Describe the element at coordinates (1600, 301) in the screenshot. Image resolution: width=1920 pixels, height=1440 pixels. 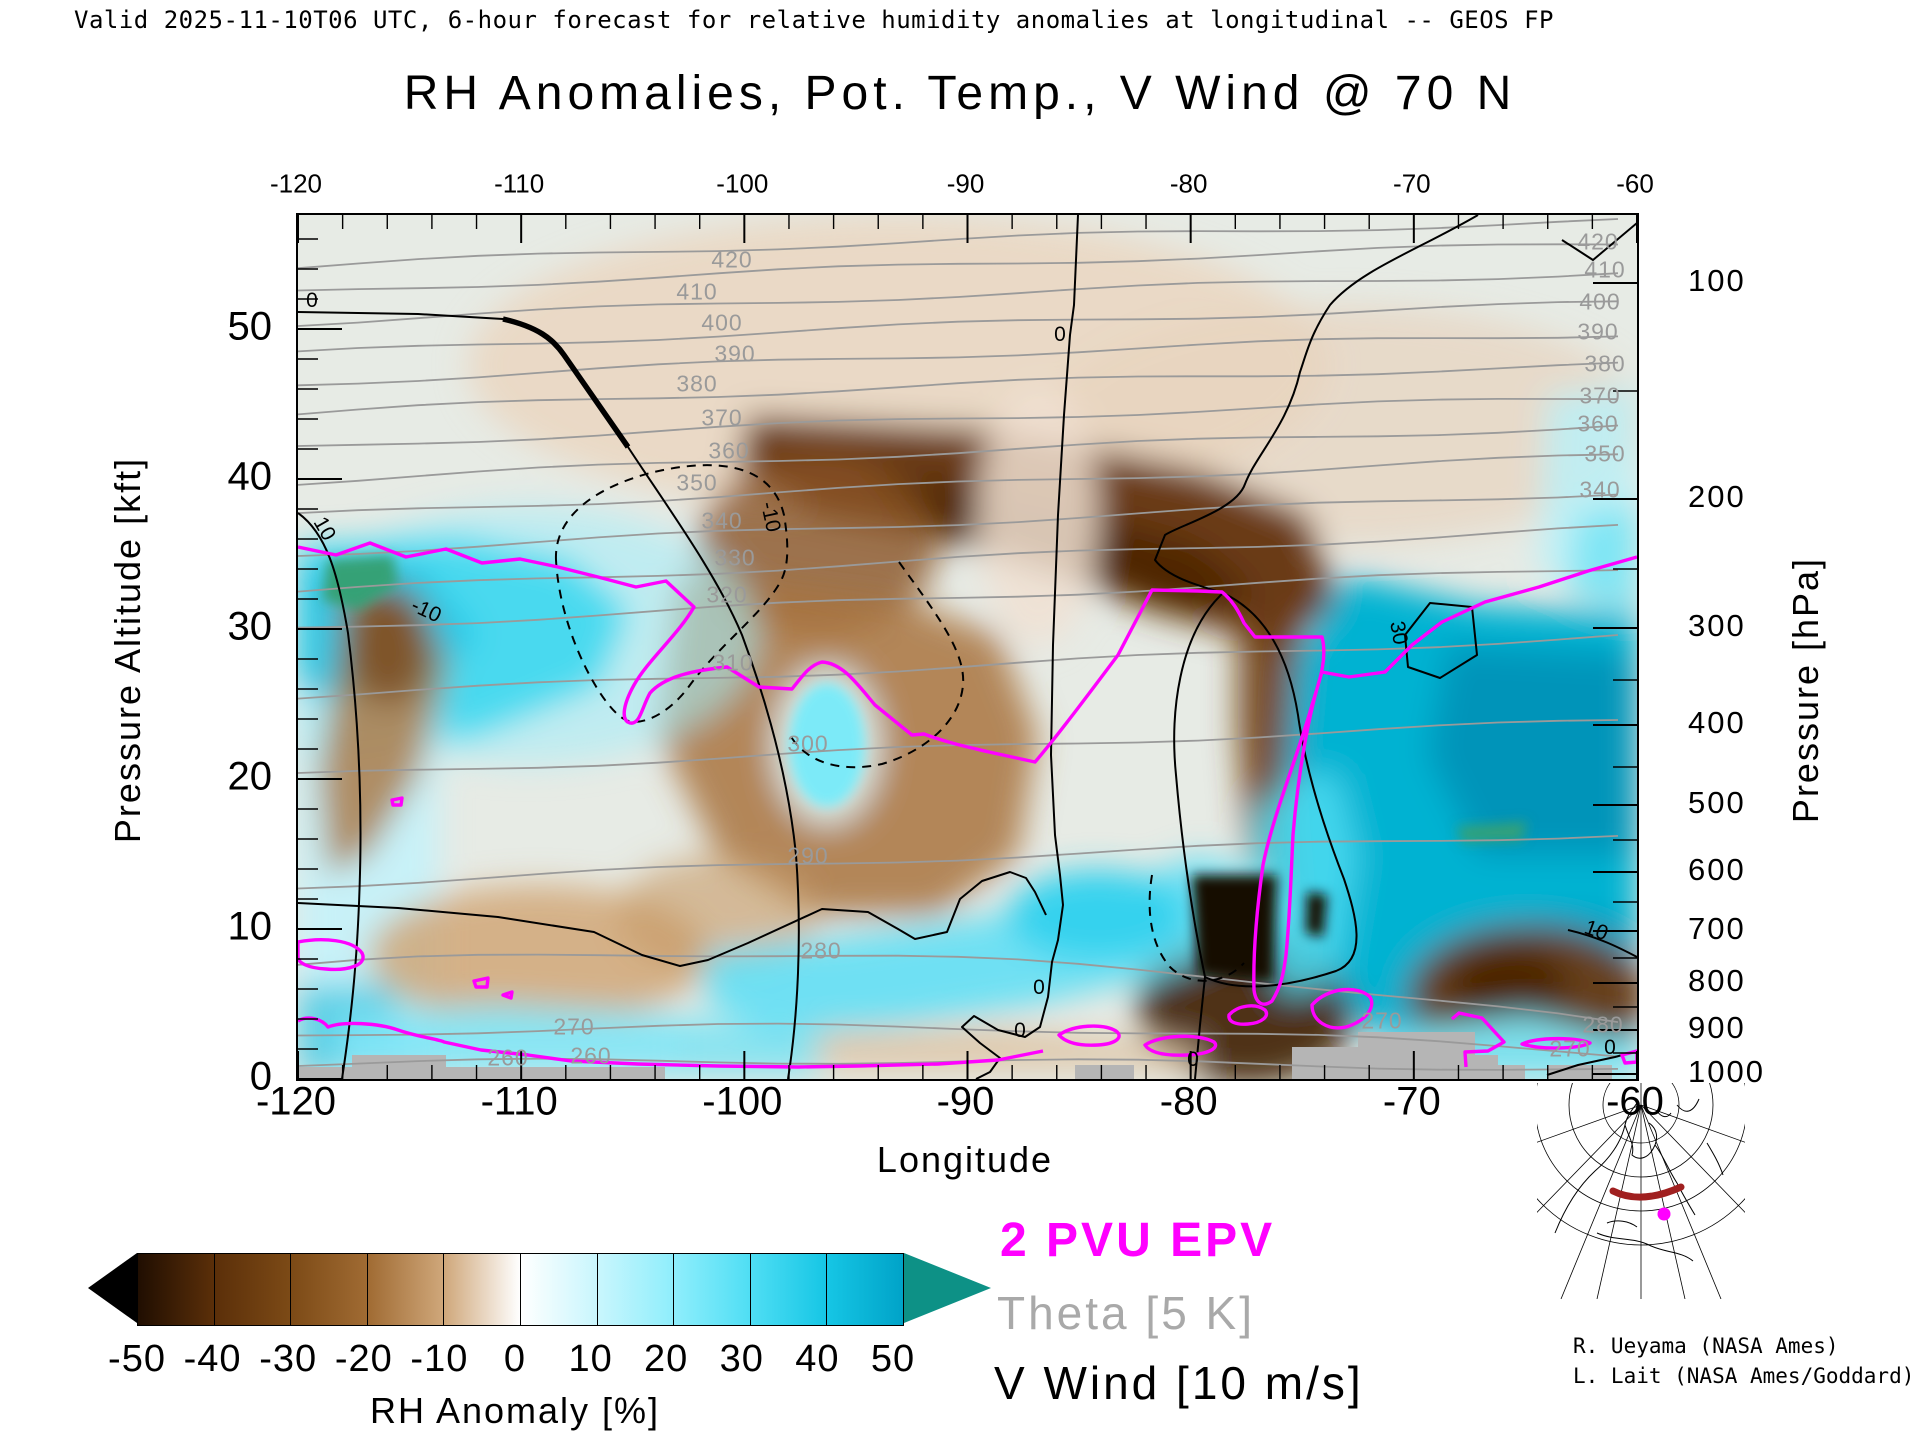
I see `theta-label-400: 400` at that location.